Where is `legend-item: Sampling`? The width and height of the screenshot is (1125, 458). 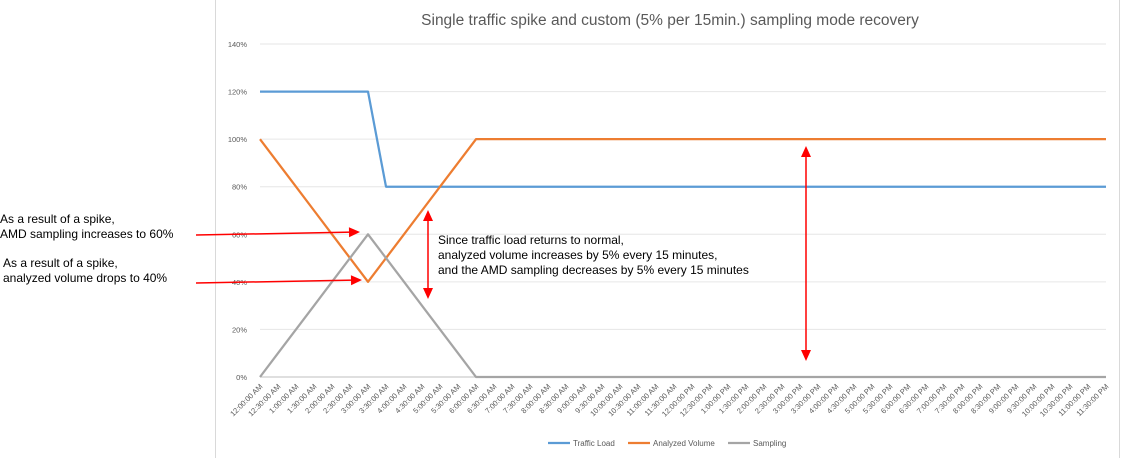 legend-item: Sampling is located at coordinates (757, 443).